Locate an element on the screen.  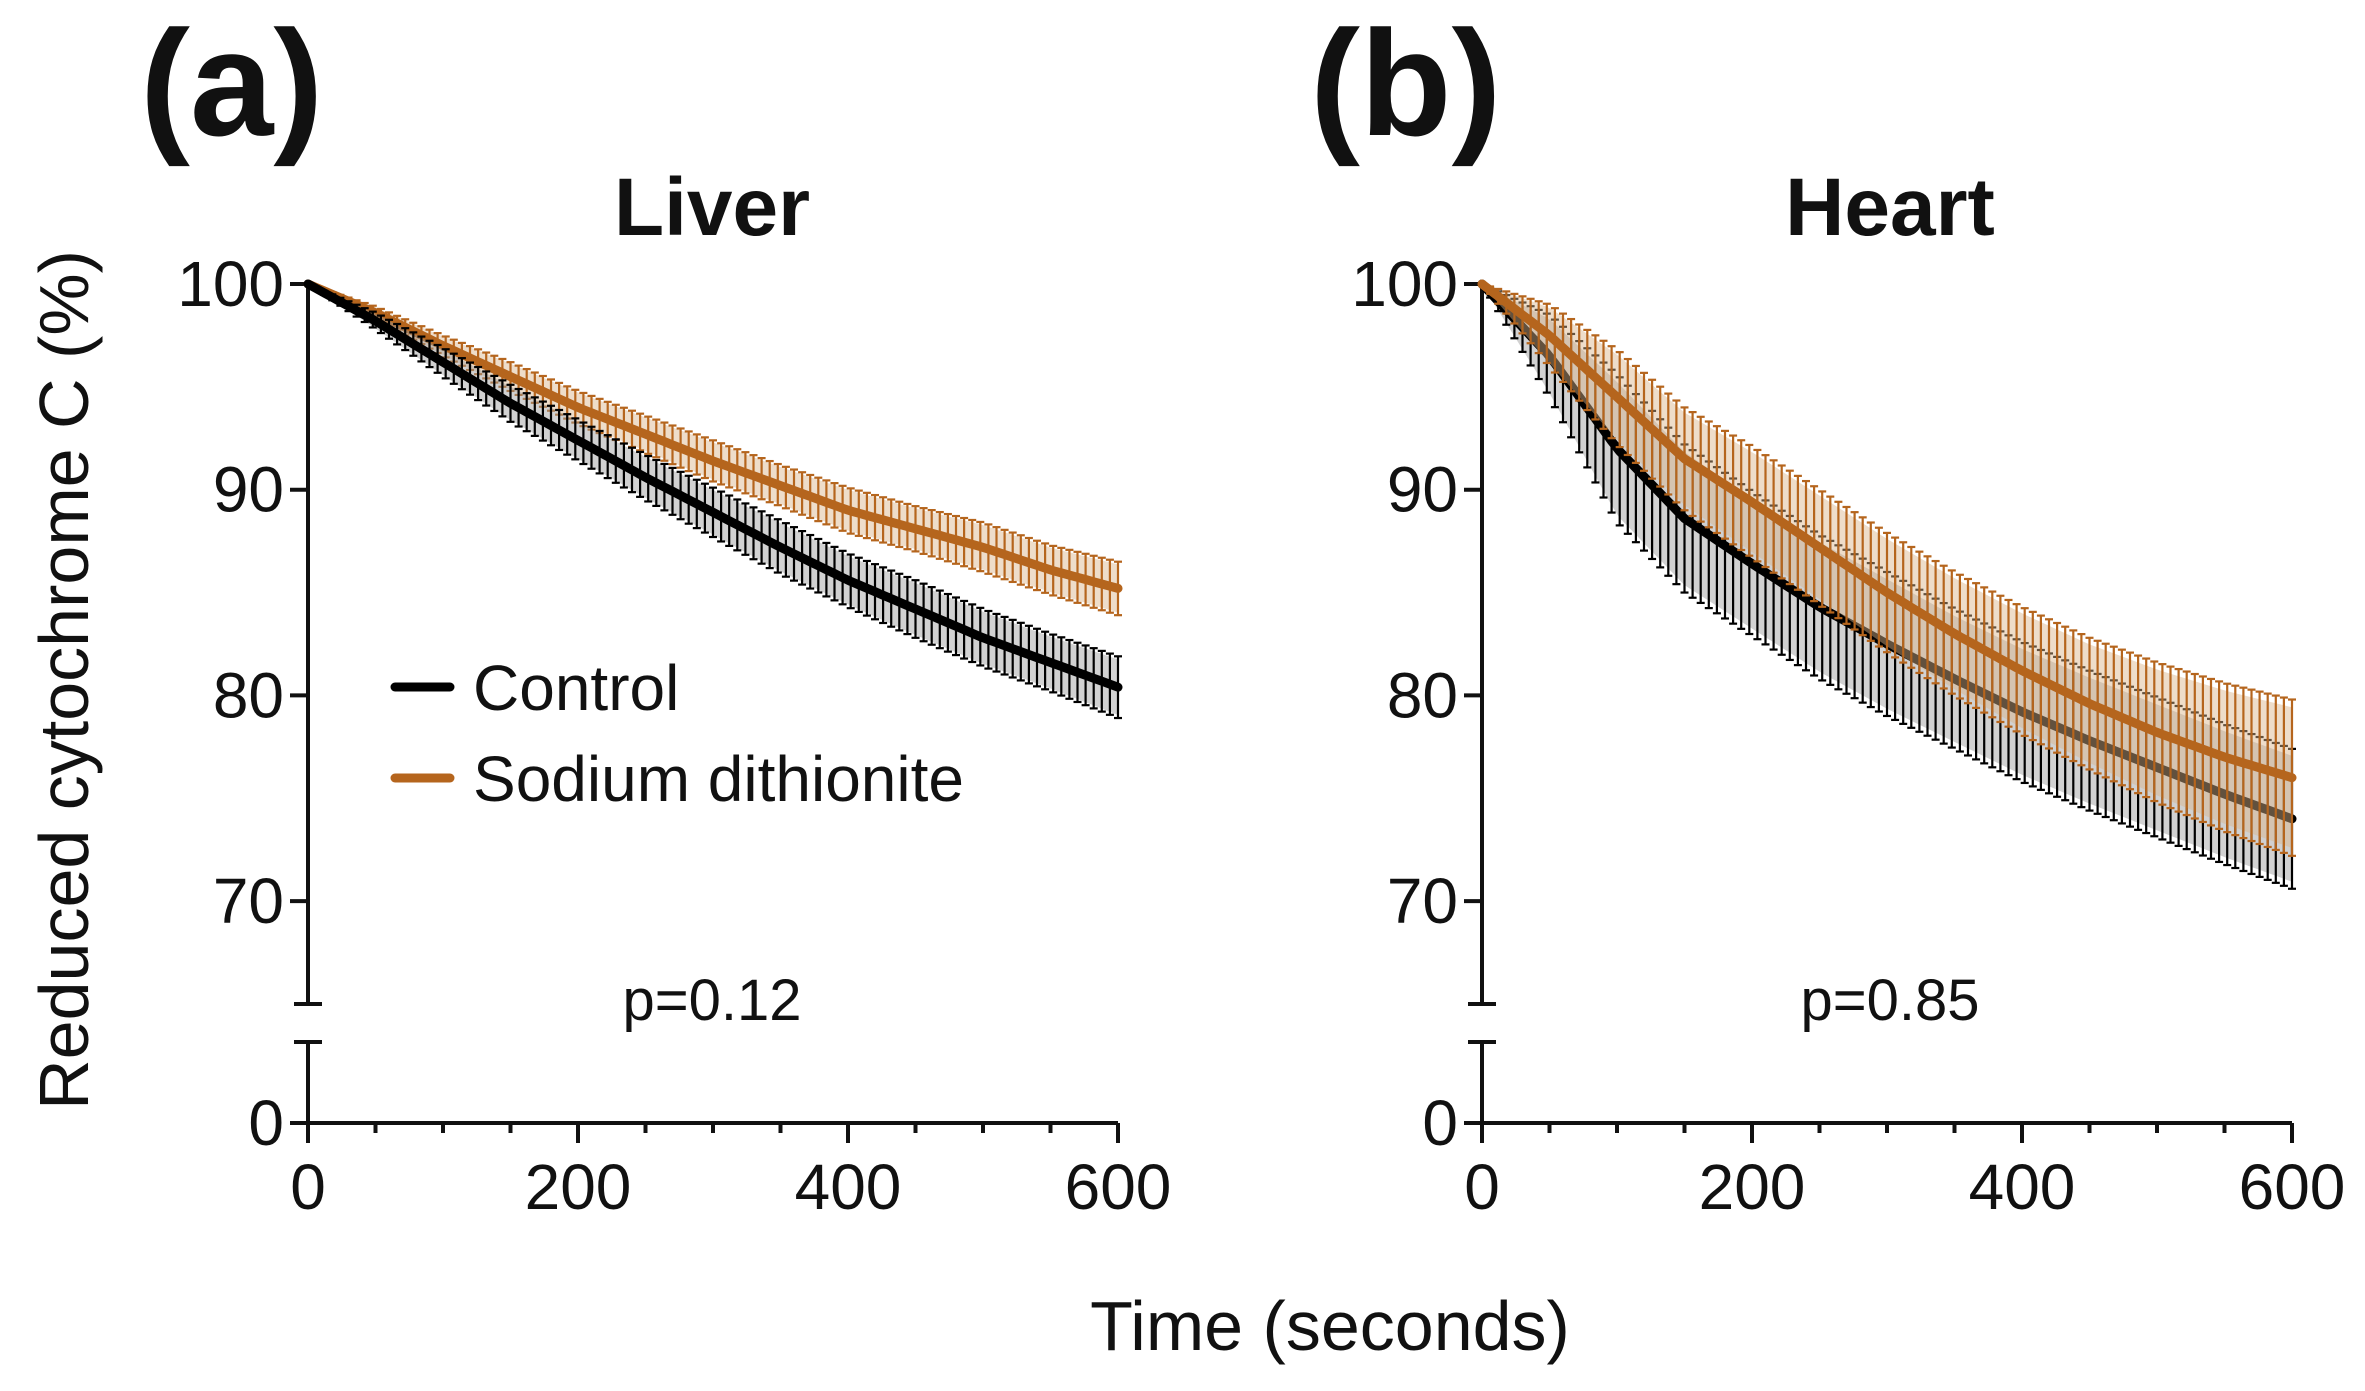
legend-label-control: Control is located at coordinates (576, 688).